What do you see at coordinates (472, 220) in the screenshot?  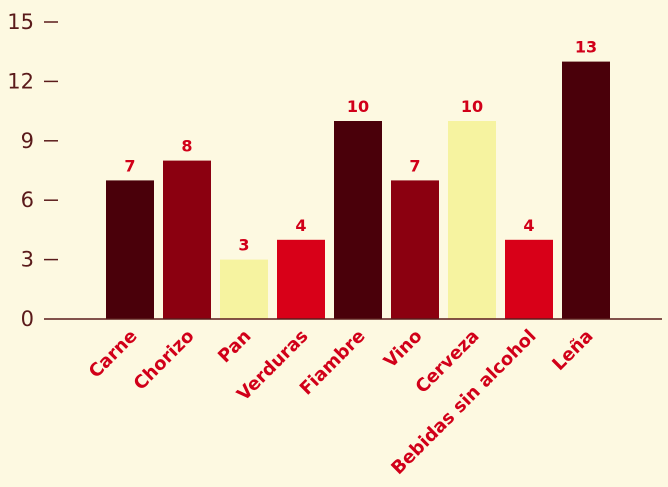 I see `bar-cerveza` at bounding box center [472, 220].